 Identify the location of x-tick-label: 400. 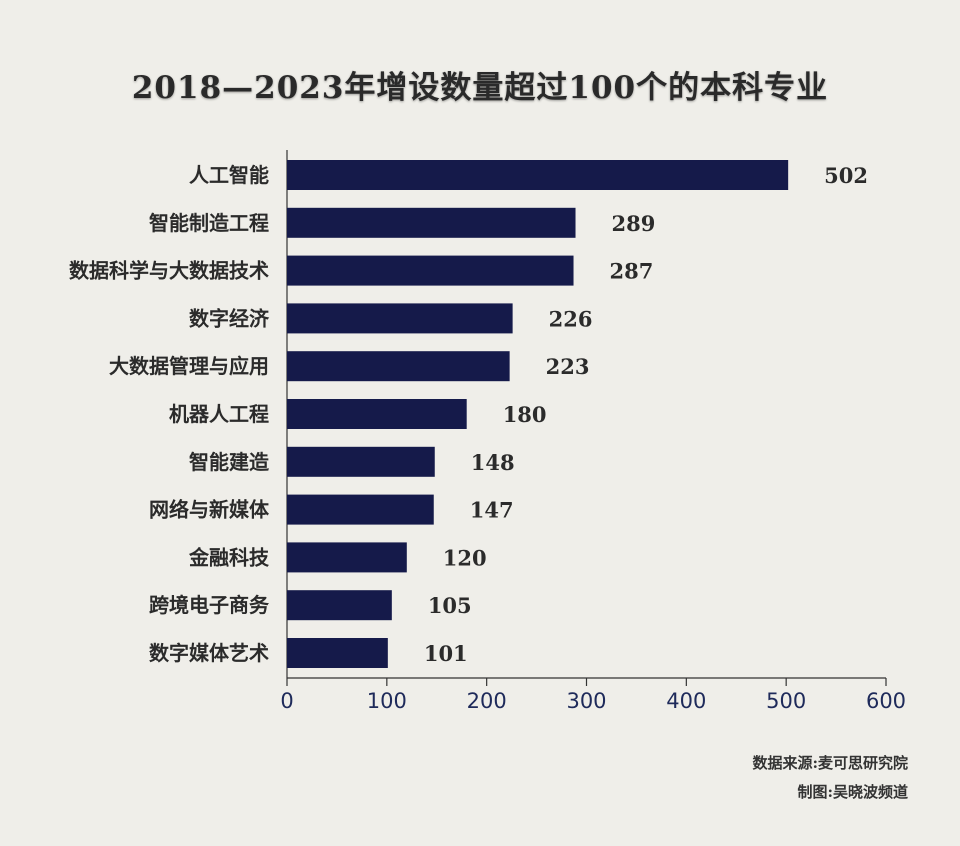
(686, 701).